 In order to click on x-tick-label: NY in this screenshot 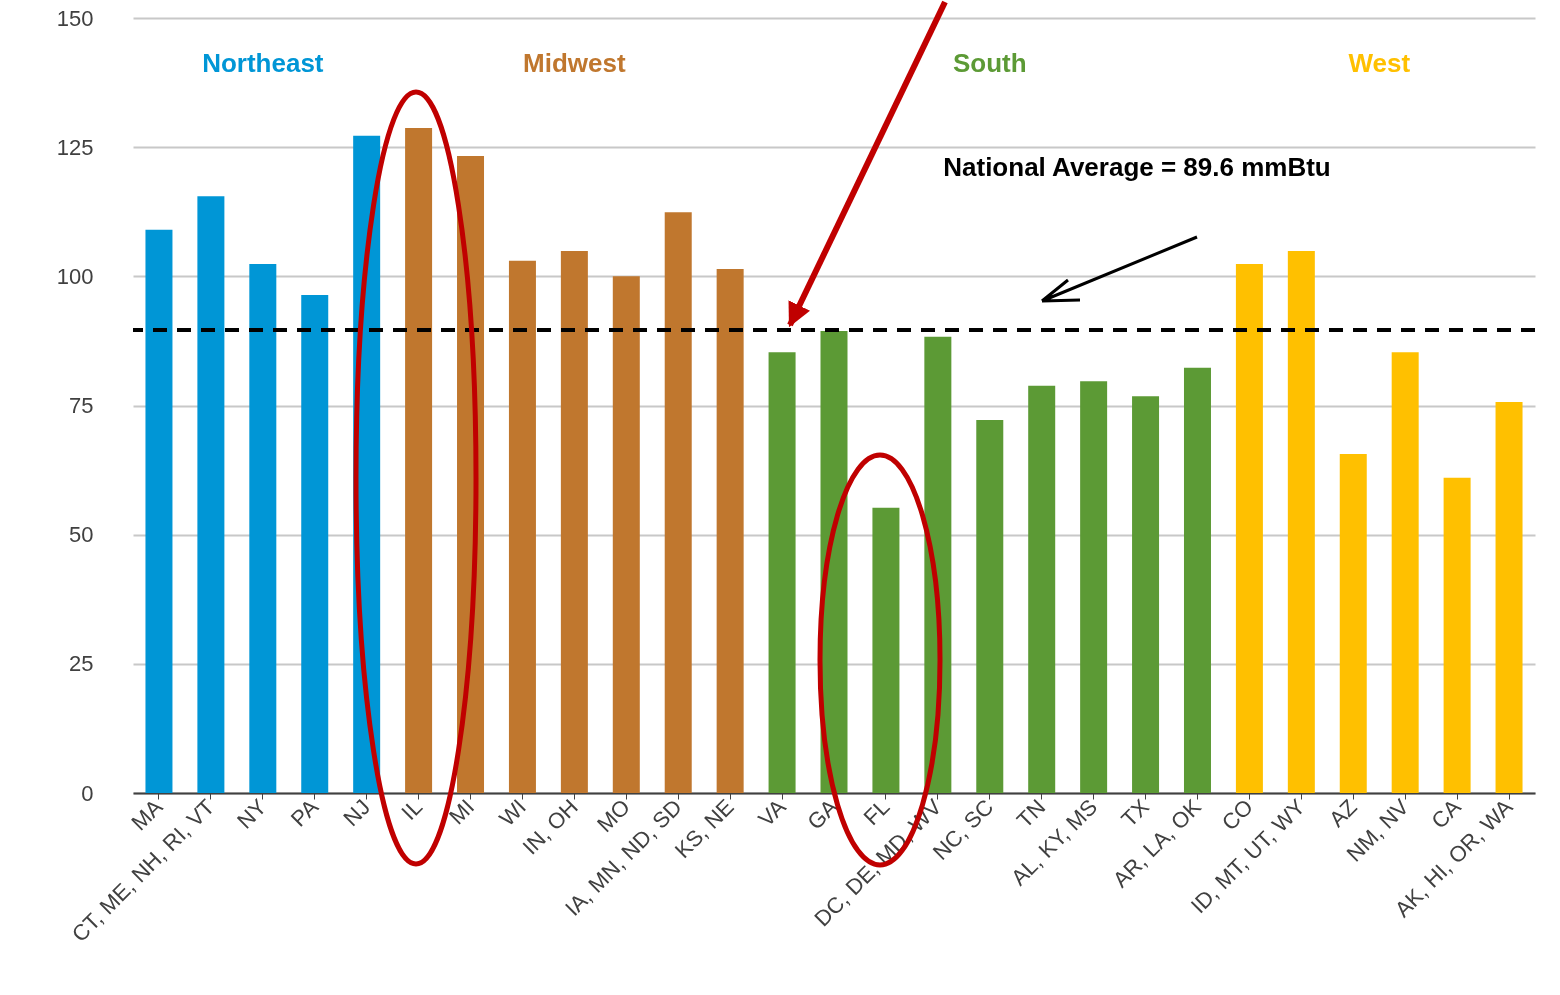, I will do `click(252, 814)`.